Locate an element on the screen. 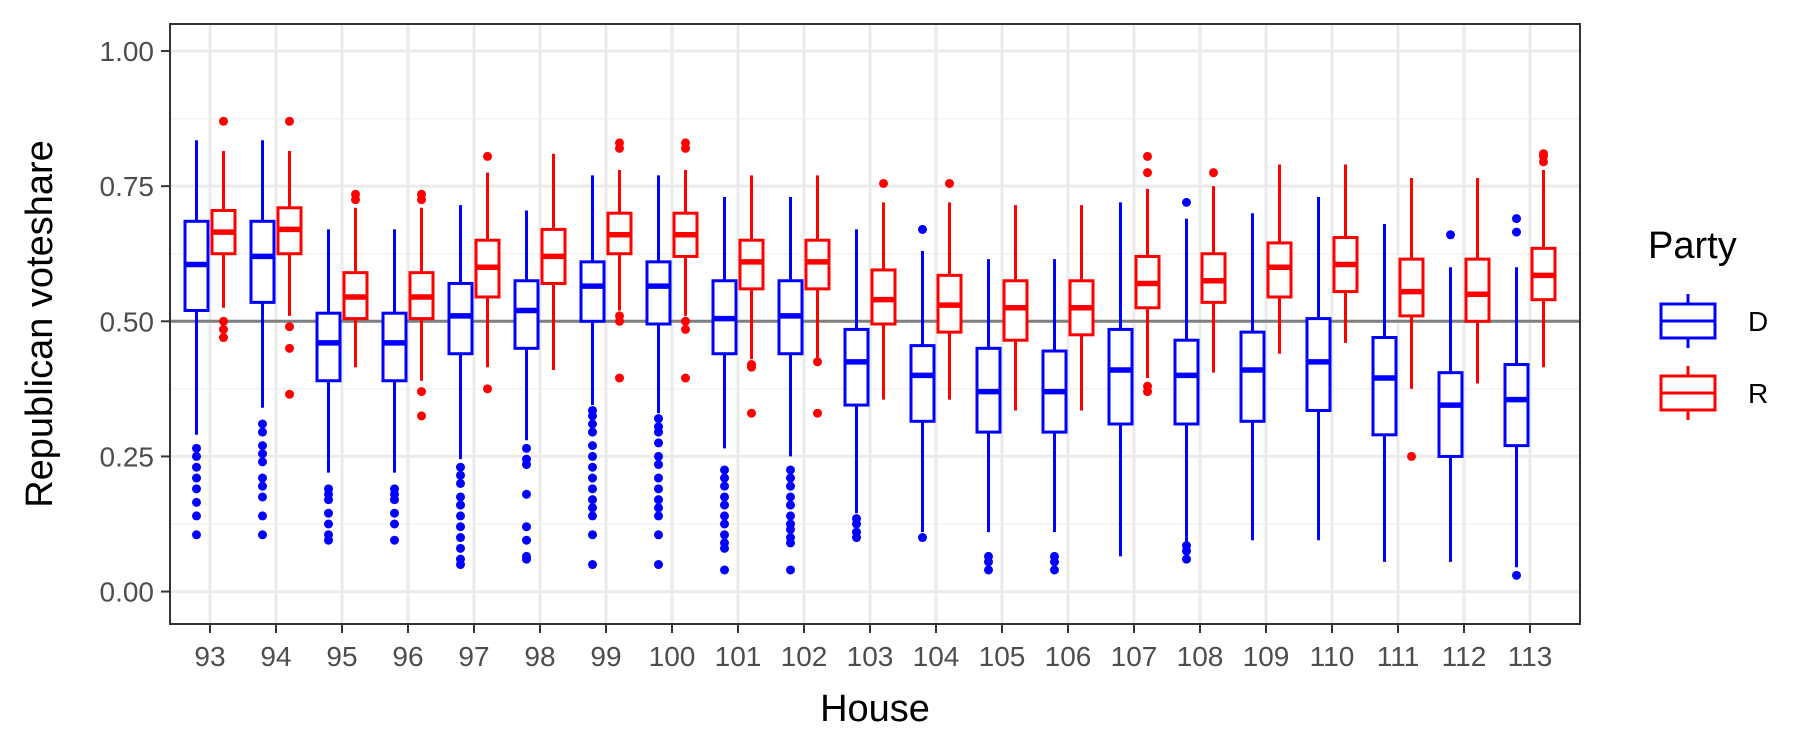 The width and height of the screenshot is (1800, 750). x-tick-label: 113 is located at coordinates (1530, 656).